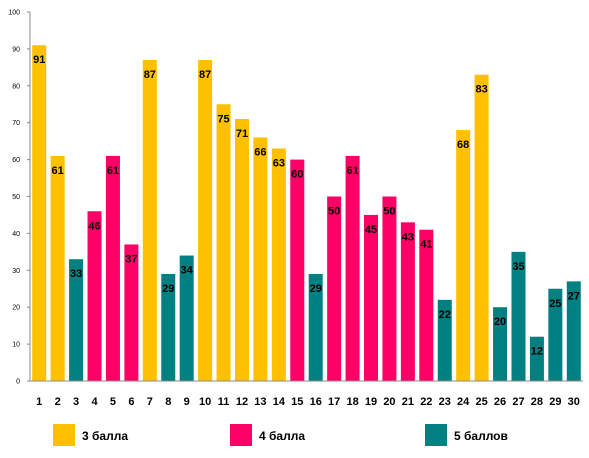 This screenshot has width=589, height=458. Describe the element at coordinates (518, 402) in the screenshot. I see `x-tick-label: 27` at that location.